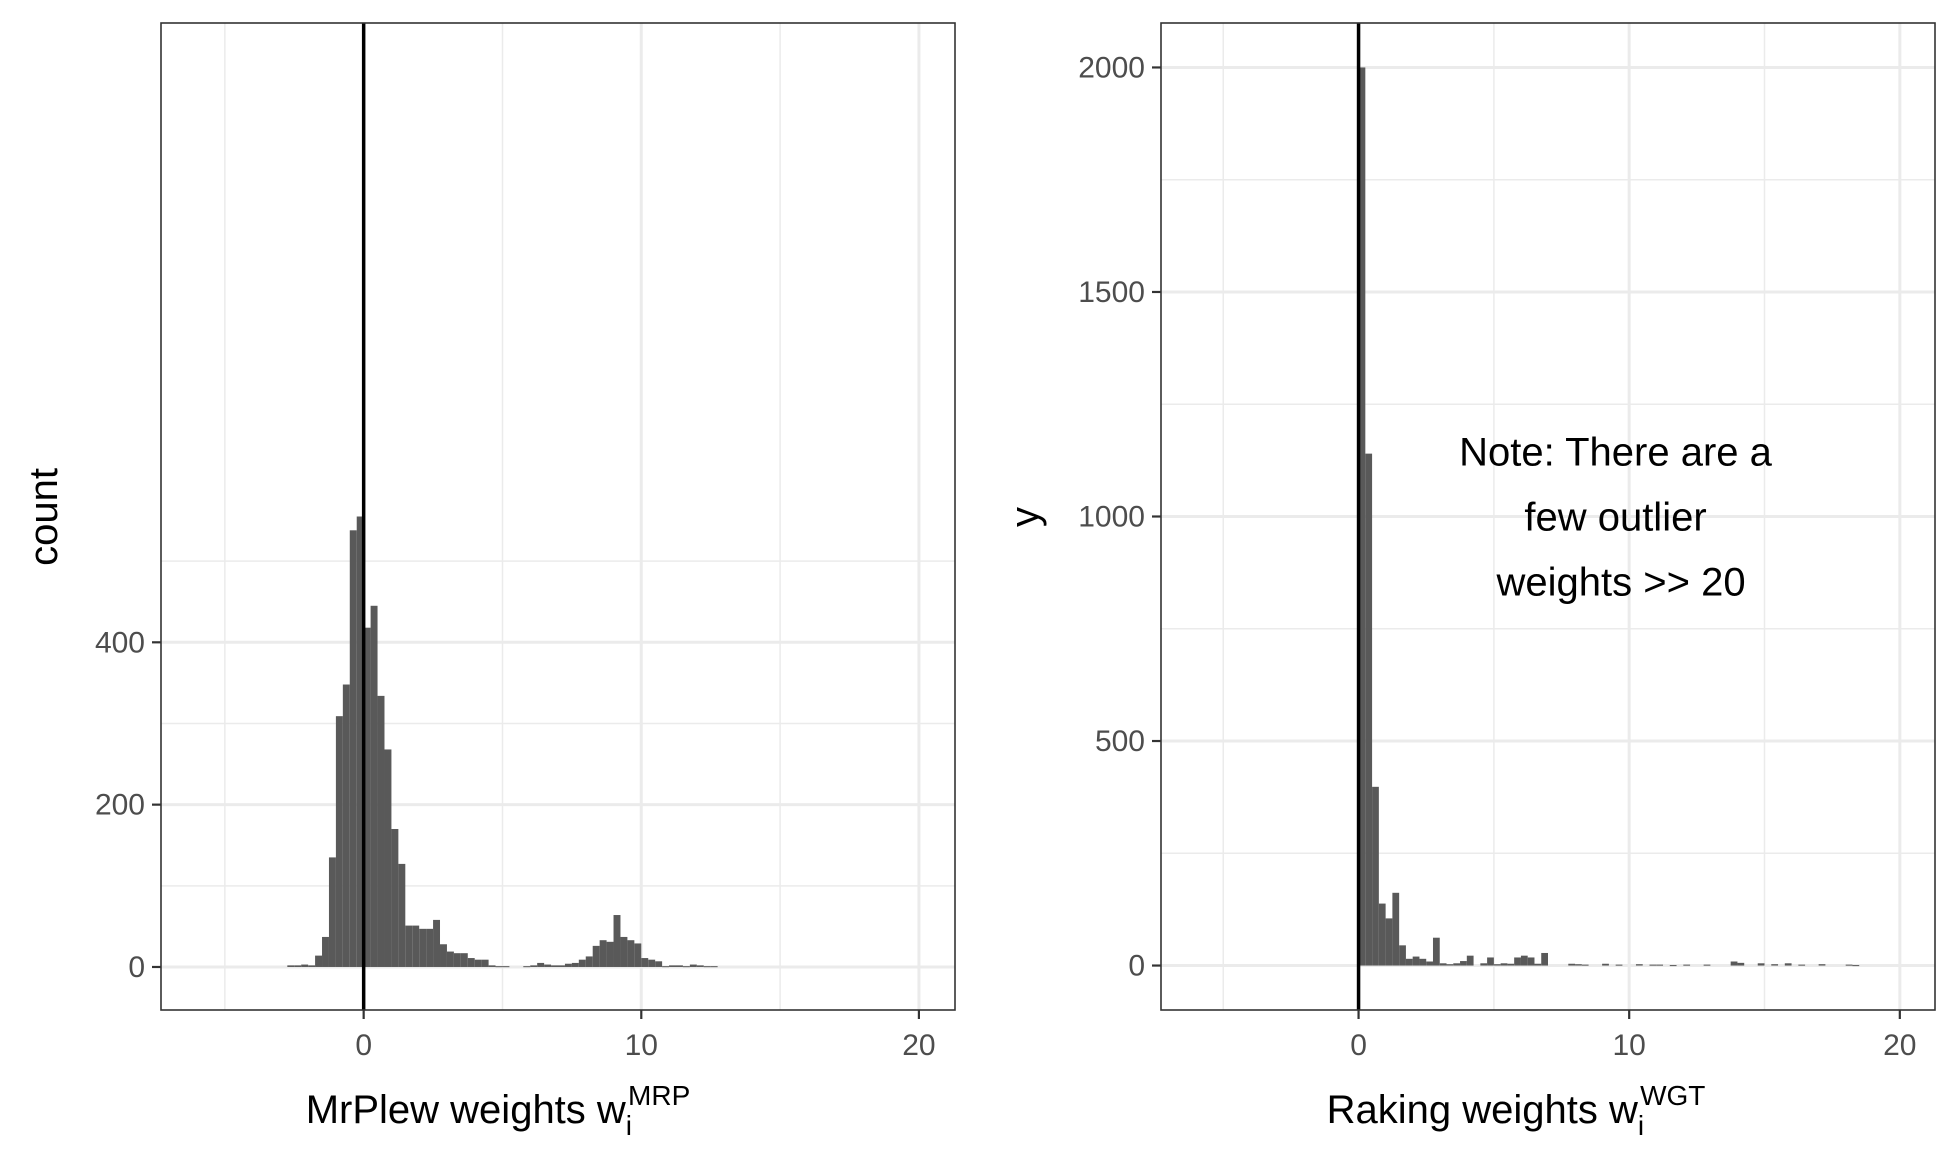  I want to click on right-y-tick-label: 1000, so click(1111, 517).